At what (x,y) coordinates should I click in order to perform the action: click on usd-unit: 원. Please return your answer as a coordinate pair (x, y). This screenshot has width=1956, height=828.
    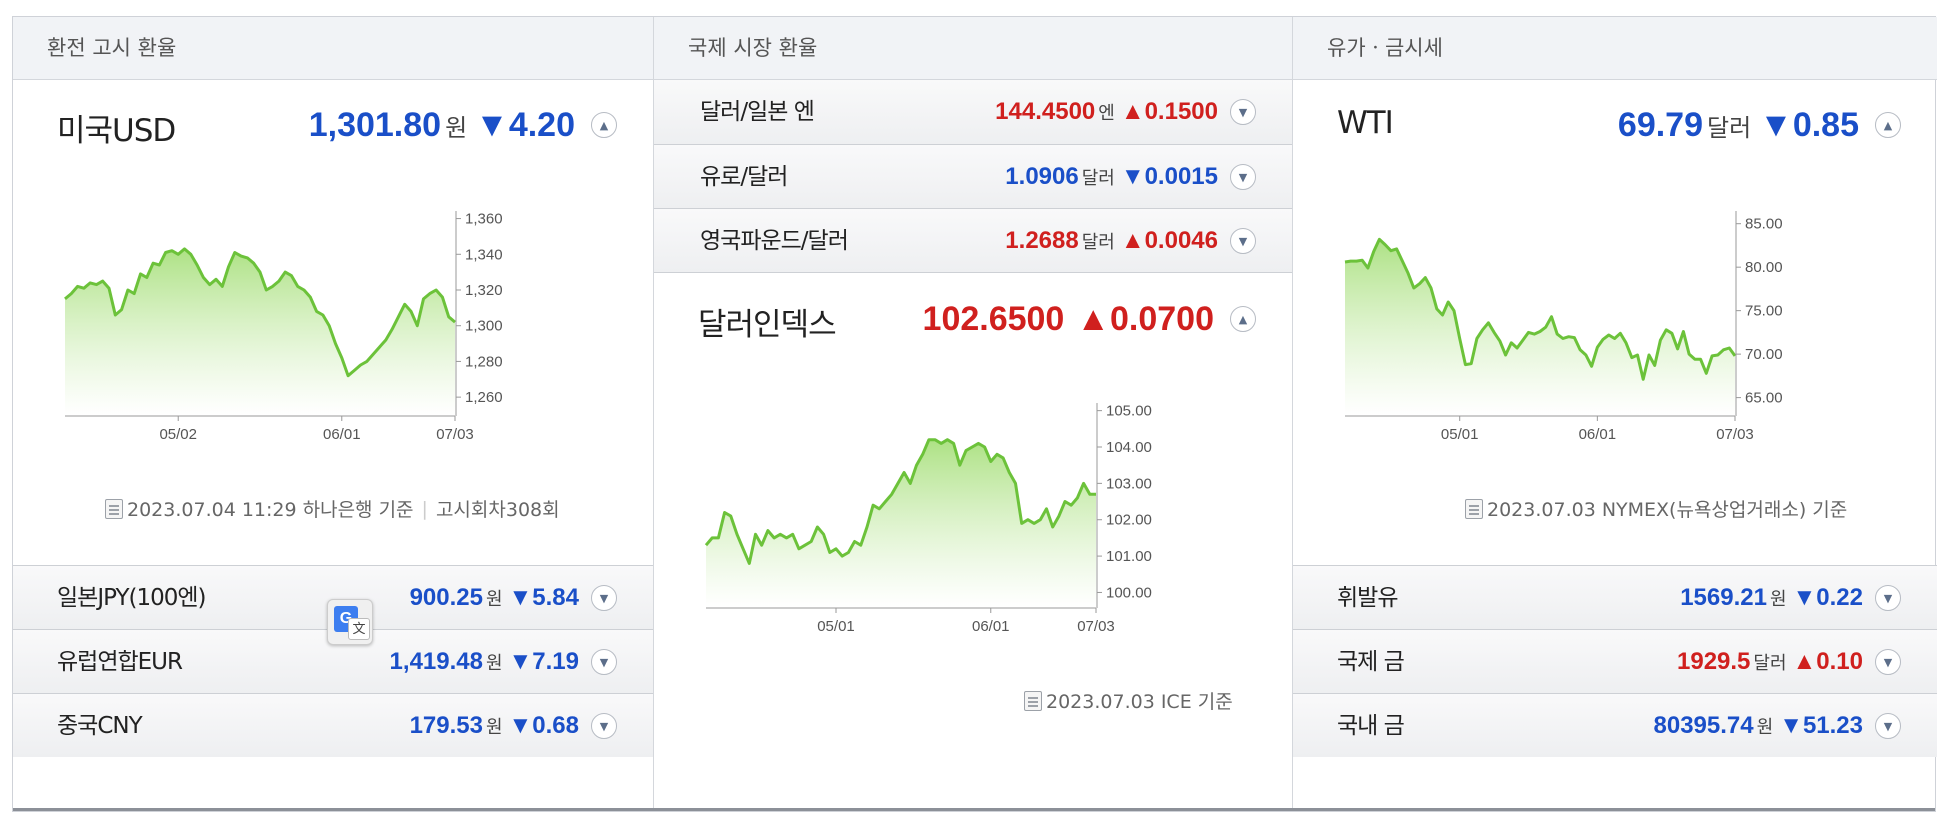
    Looking at the image, I should click on (456, 127).